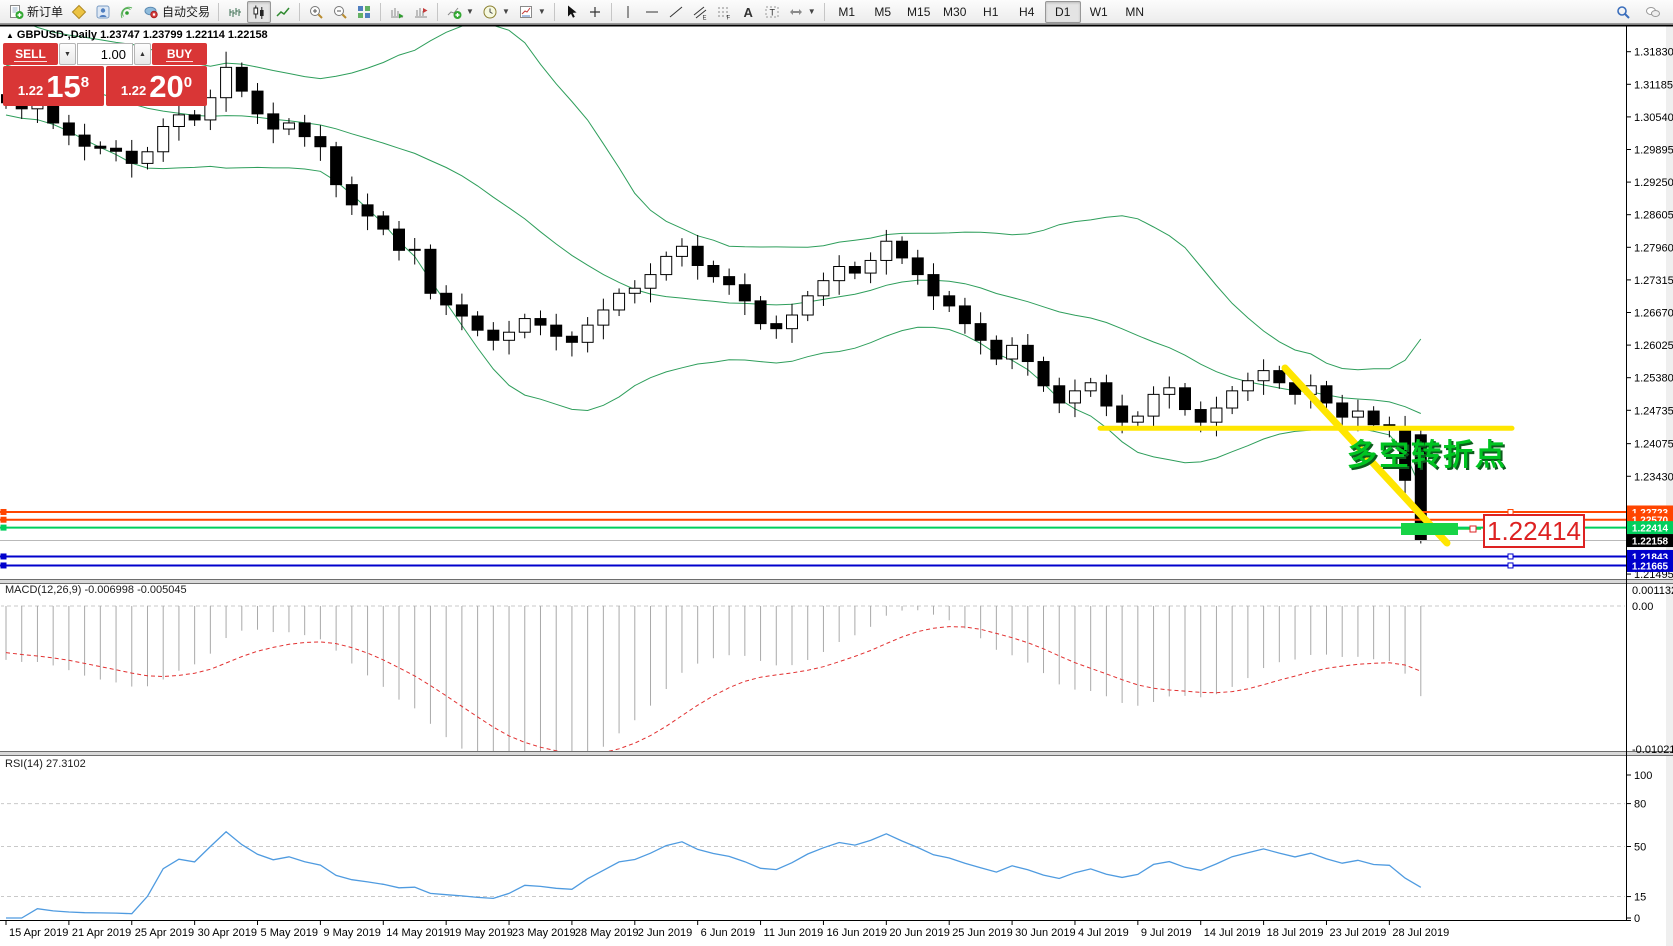 The width and height of the screenshot is (1673, 946). What do you see at coordinates (748, 12) in the screenshot?
I see `text-button: A` at bounding box center [748, 12].